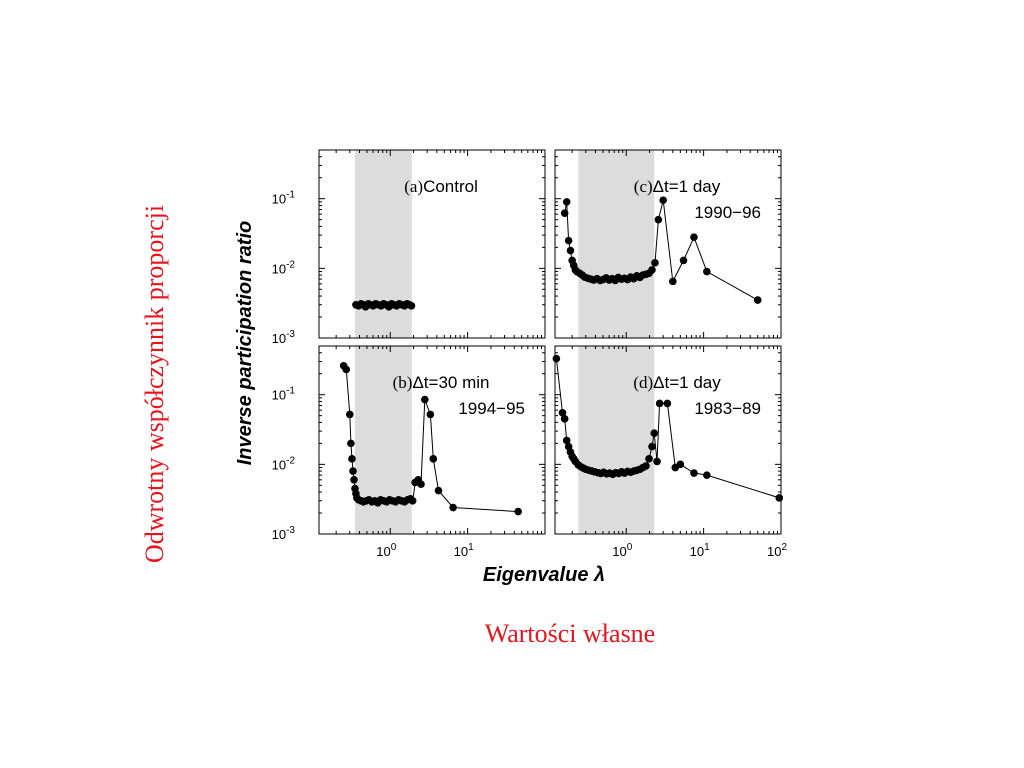  Describe the element at coordinates (245, 343) in the screenshot. I see `y-axis-title: Inverse participation ratio` at that location.